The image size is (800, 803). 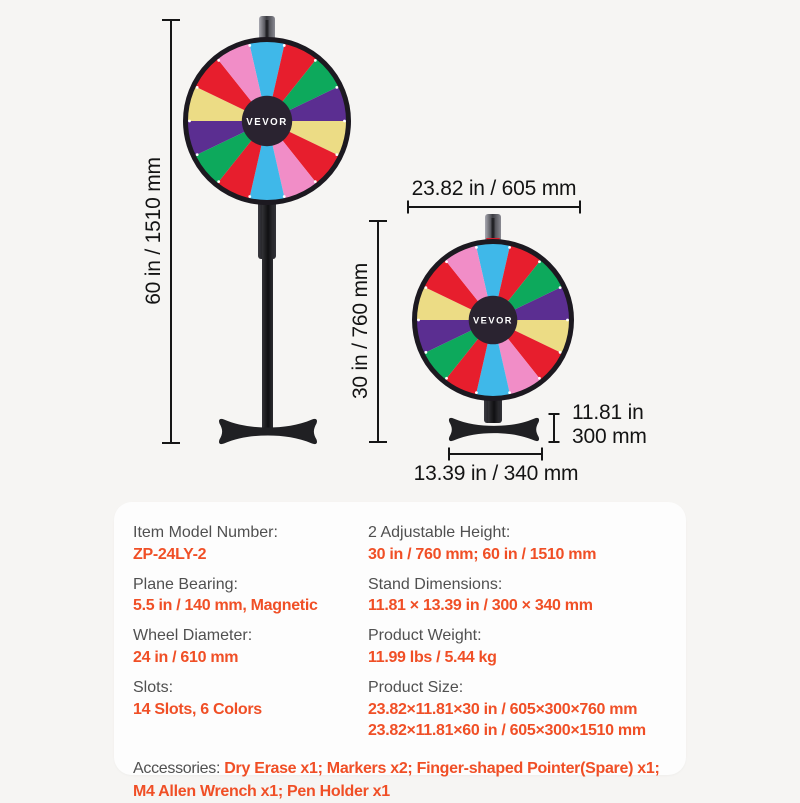 I want to click on dimension-label-base-height-in: 11.81 in, so click(x=608, y=412).